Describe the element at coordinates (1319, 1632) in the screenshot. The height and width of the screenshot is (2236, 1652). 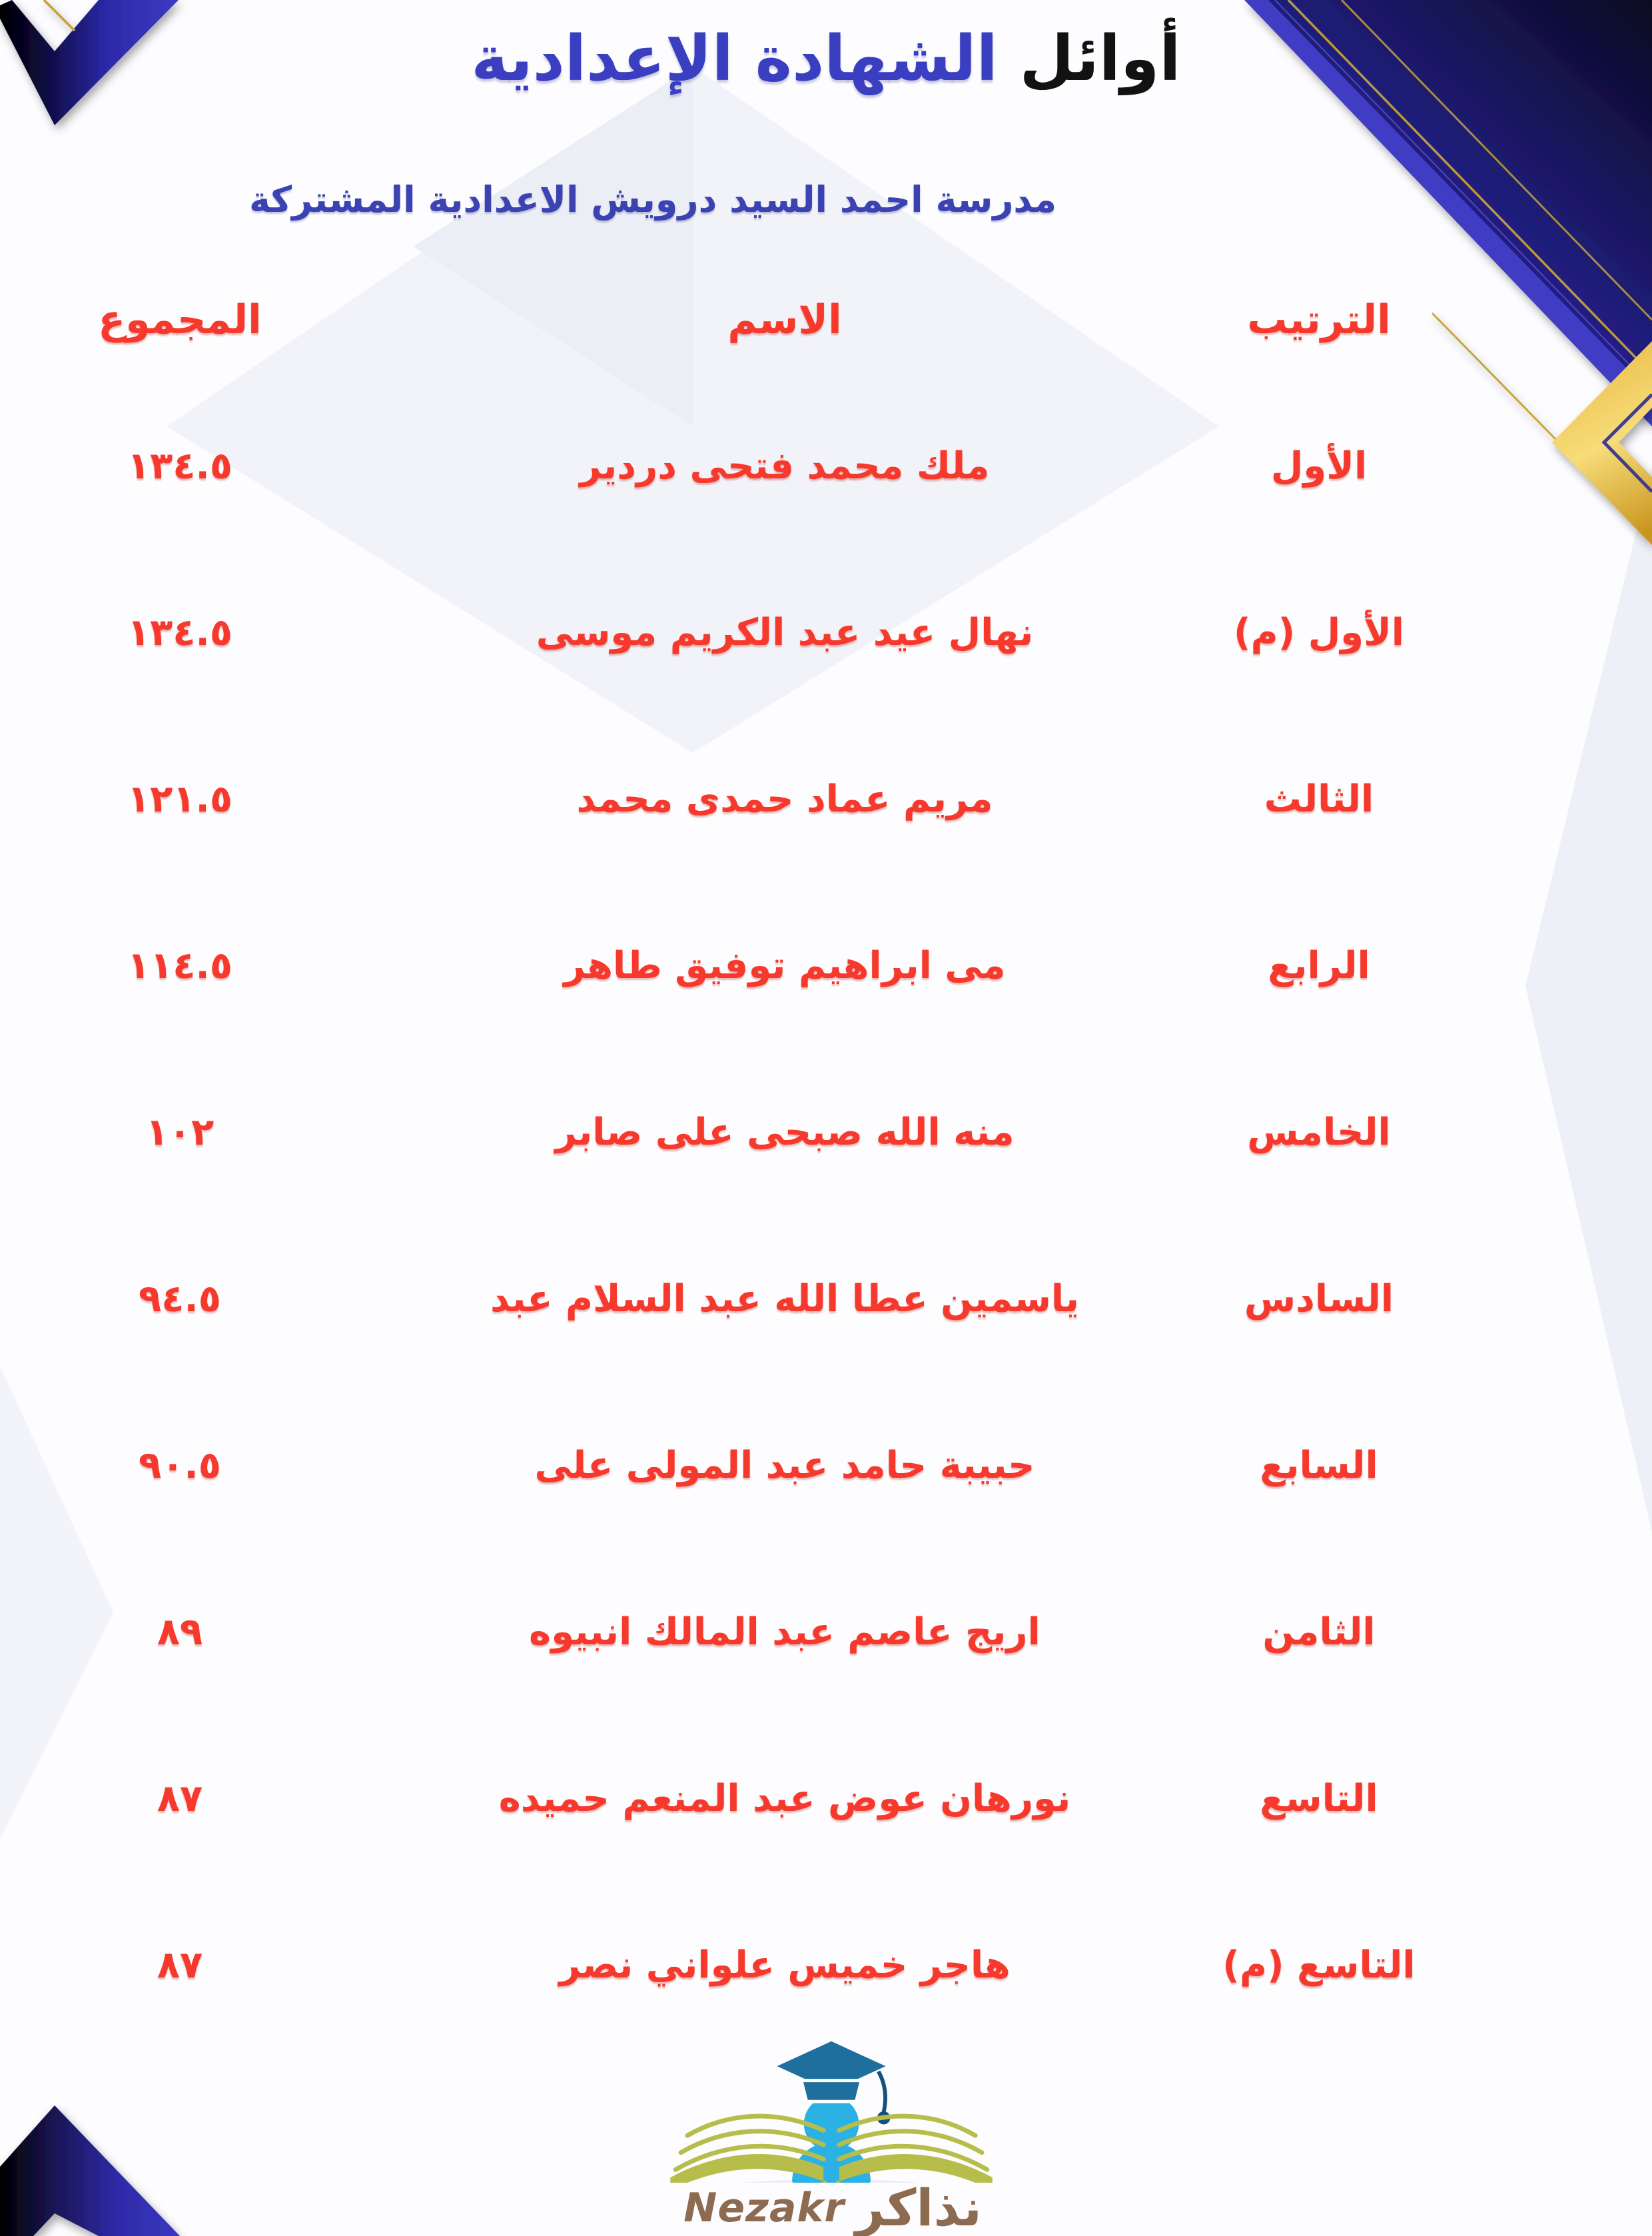
I see `rank-value: الثامن` at that location.